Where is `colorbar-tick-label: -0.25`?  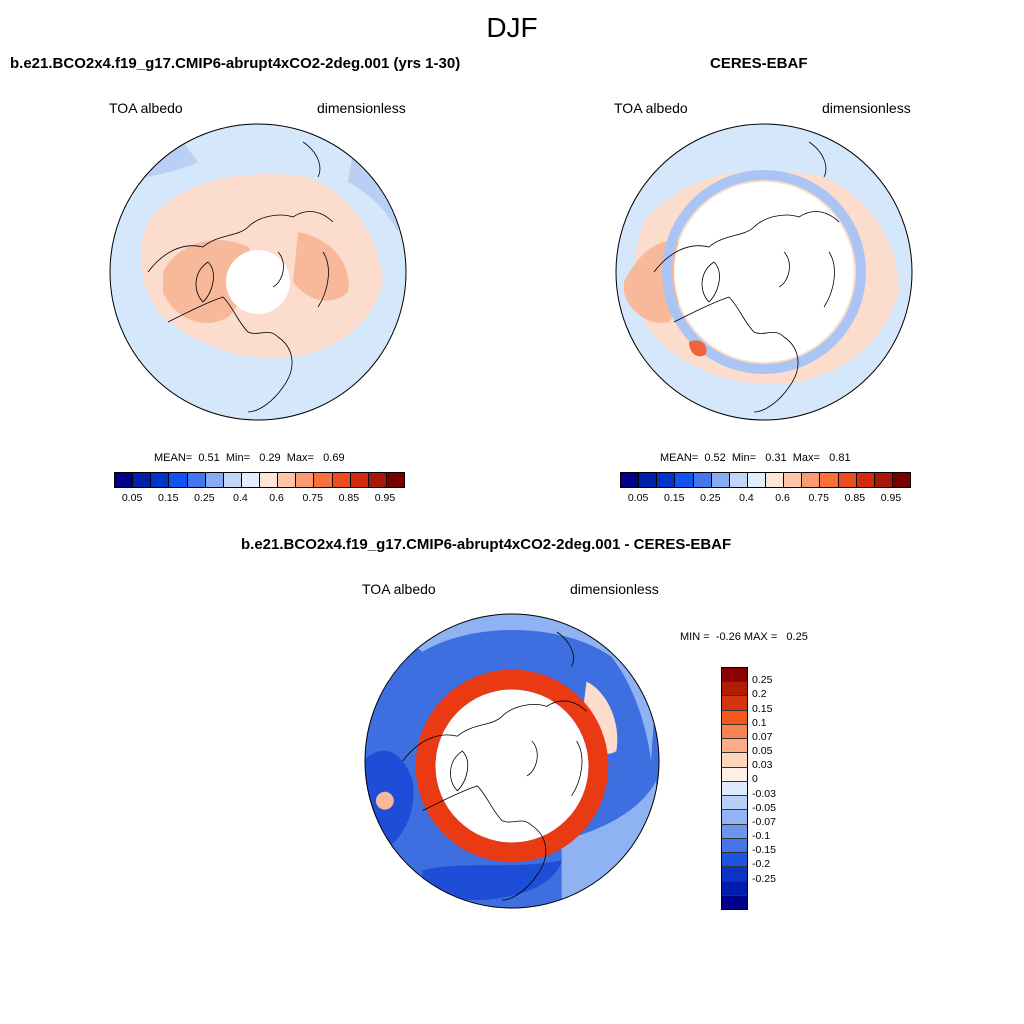
colorbar-tick-label: -0.25 is located at coordinates (764, 878).